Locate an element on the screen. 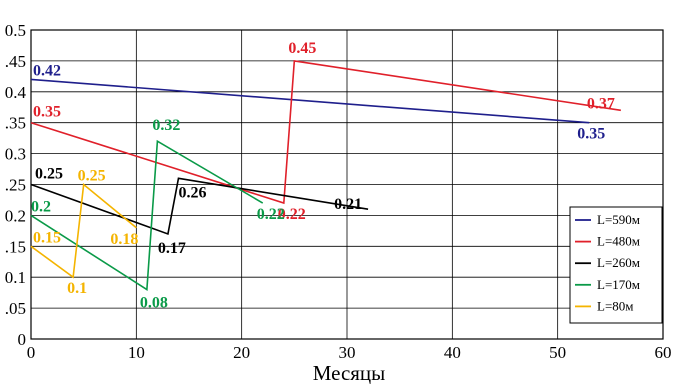 Image resolution: width=681 pixels, height=384 pixels. y-tick-label: 0.3 is located at coordinates (15, 154).